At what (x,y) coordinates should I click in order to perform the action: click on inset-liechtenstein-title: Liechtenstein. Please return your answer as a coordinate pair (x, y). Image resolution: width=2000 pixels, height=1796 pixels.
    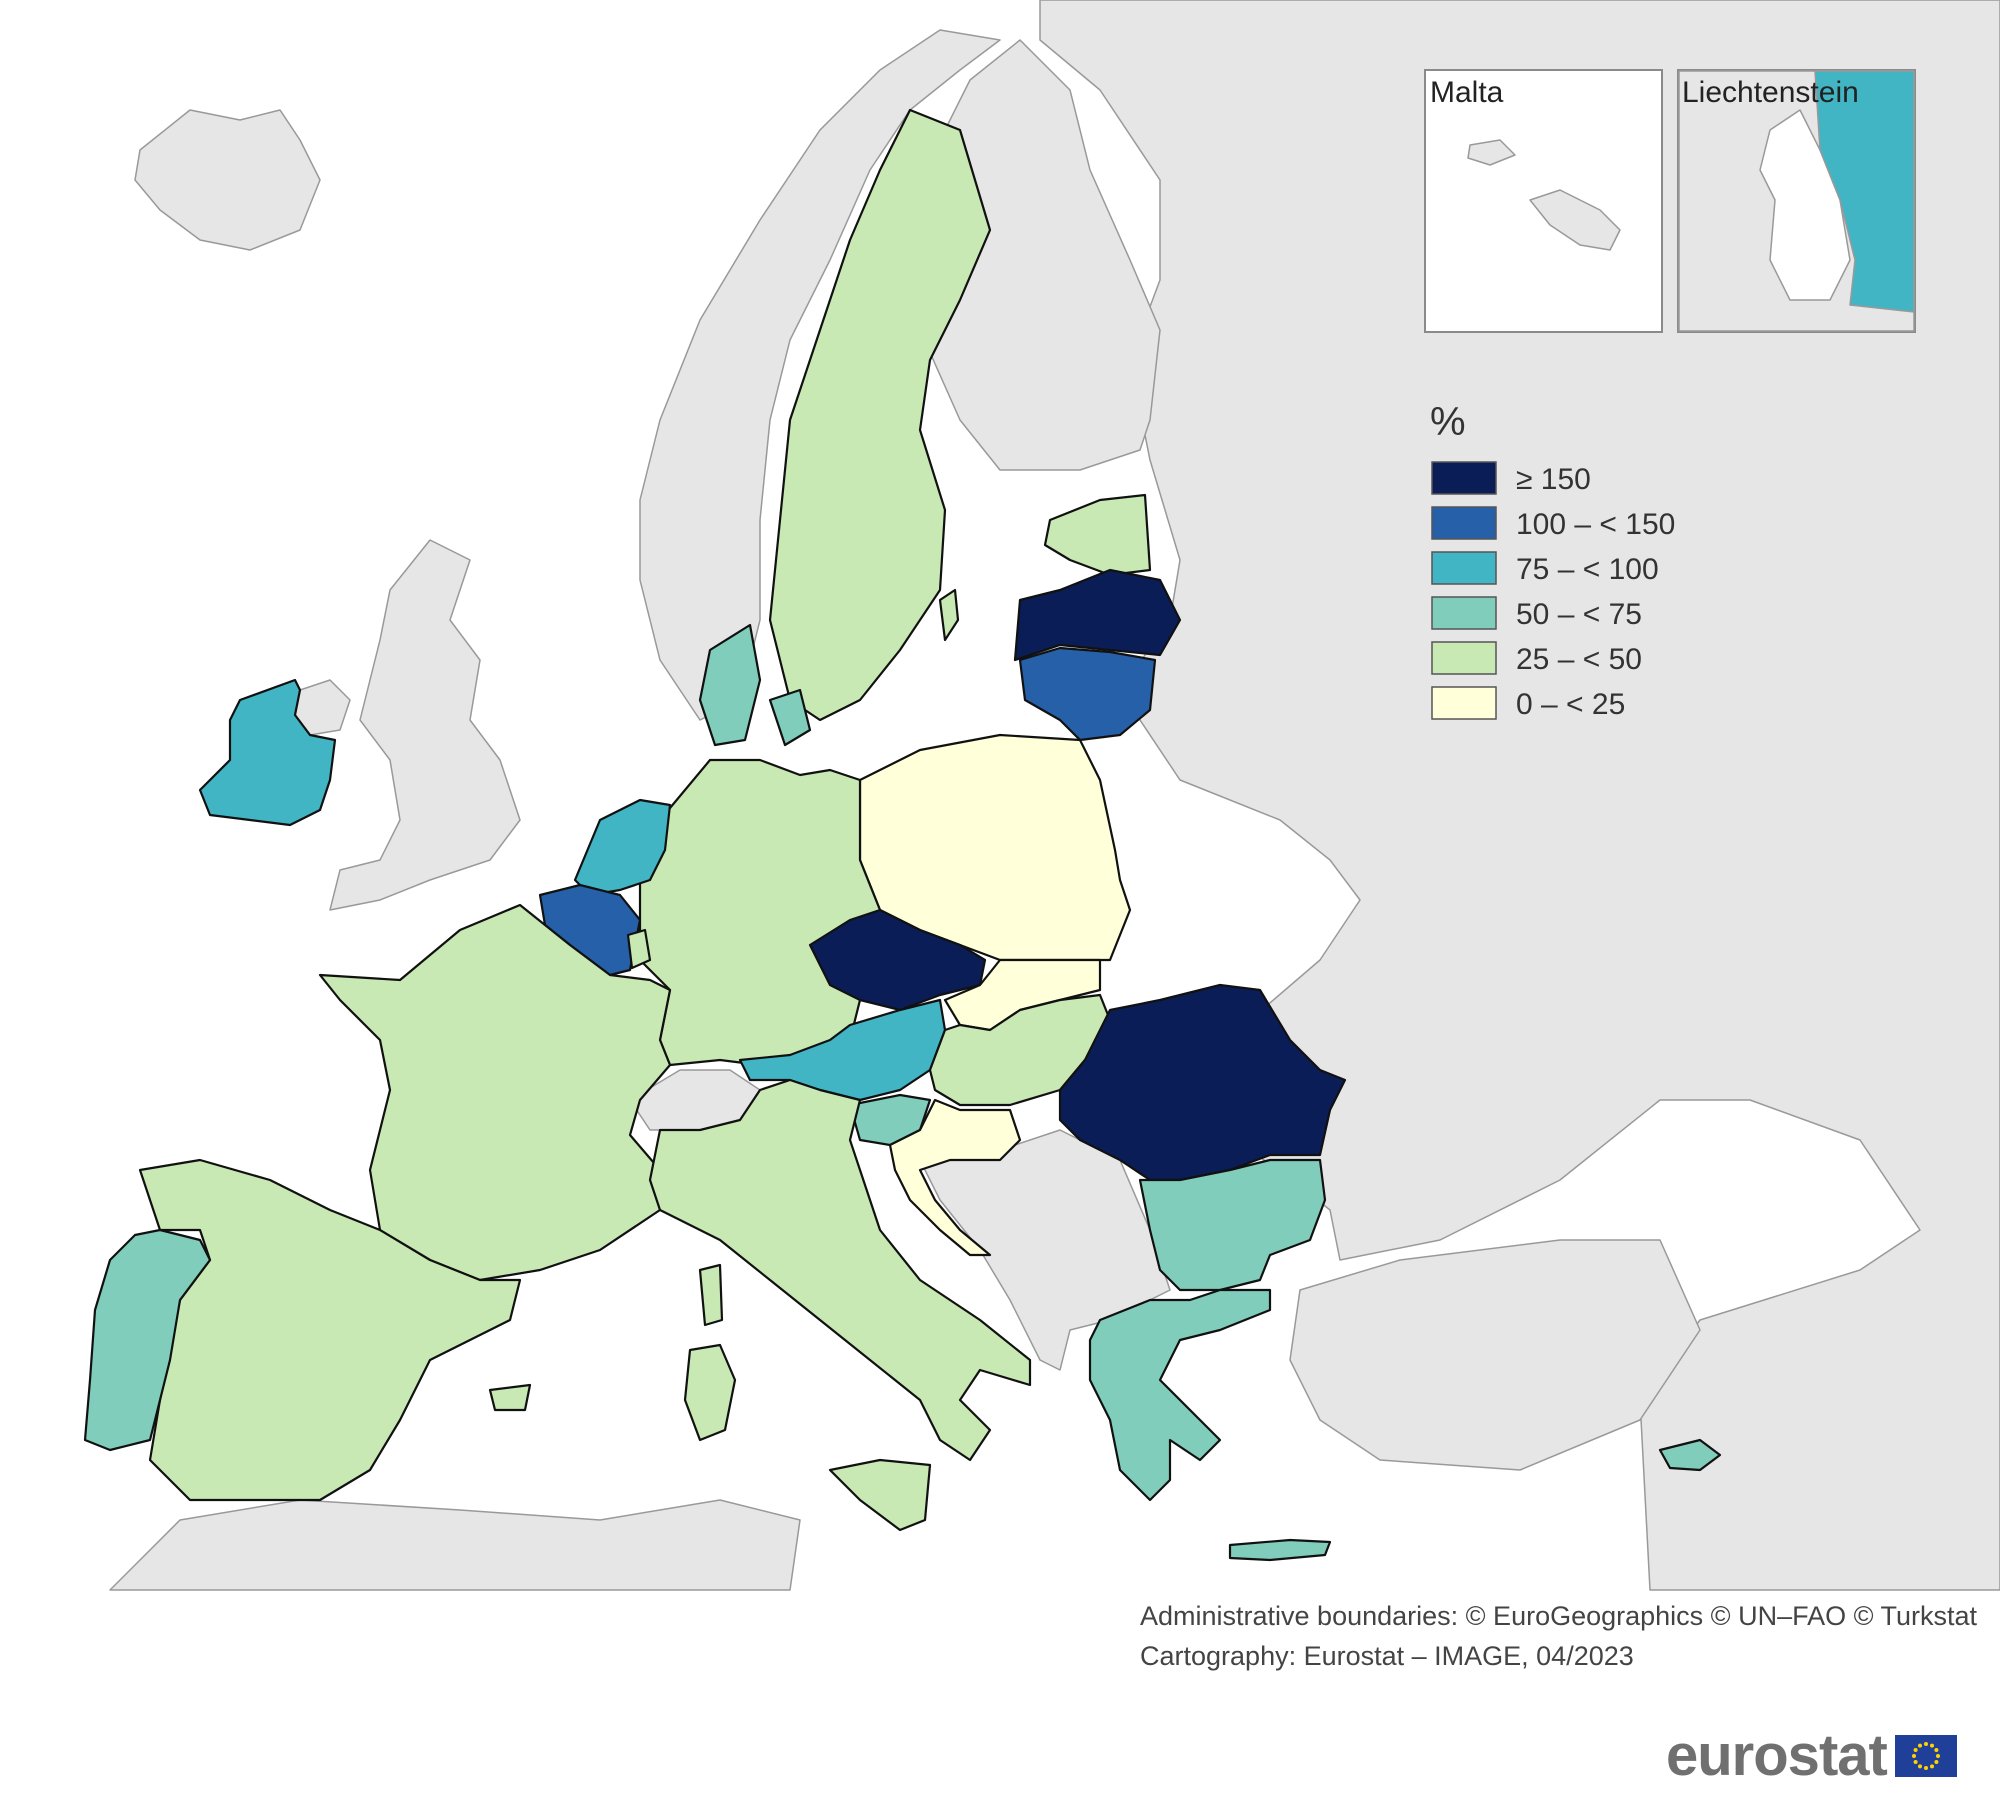
    Looking at the image, I should click on (1770, 92).